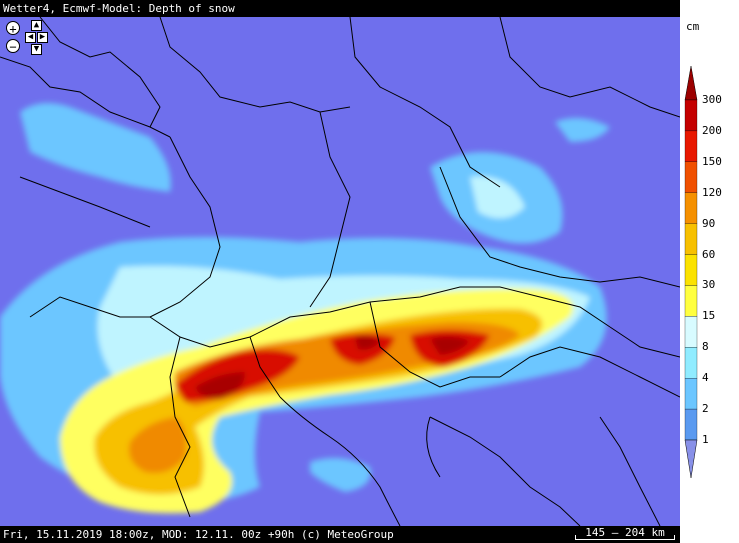 The image size is (739, 543). I want to click on scale-label: 145 – 204 km, so click(625, 532).